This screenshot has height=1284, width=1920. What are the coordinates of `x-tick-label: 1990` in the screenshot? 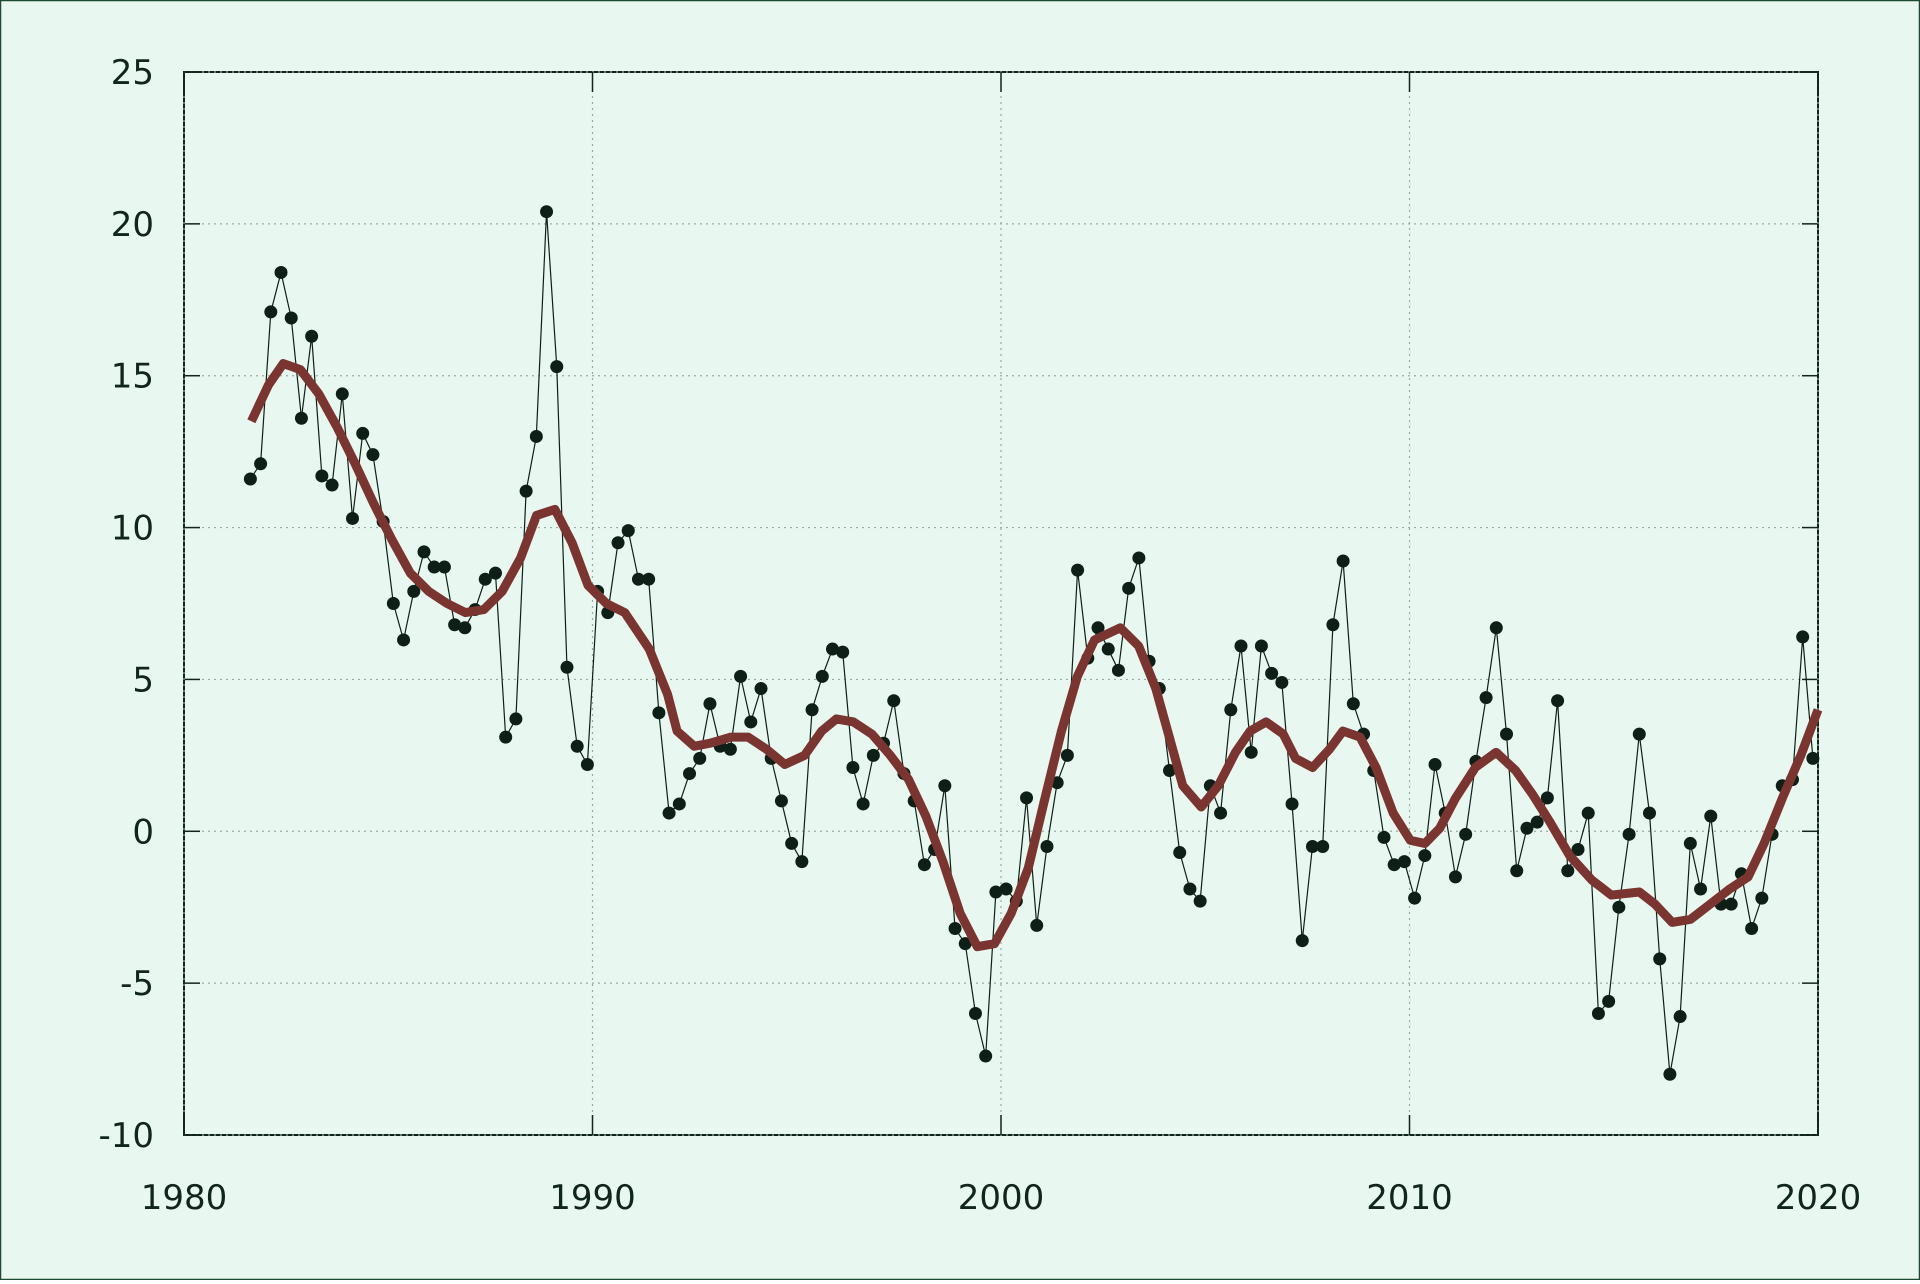 It's located at (592, 1198).